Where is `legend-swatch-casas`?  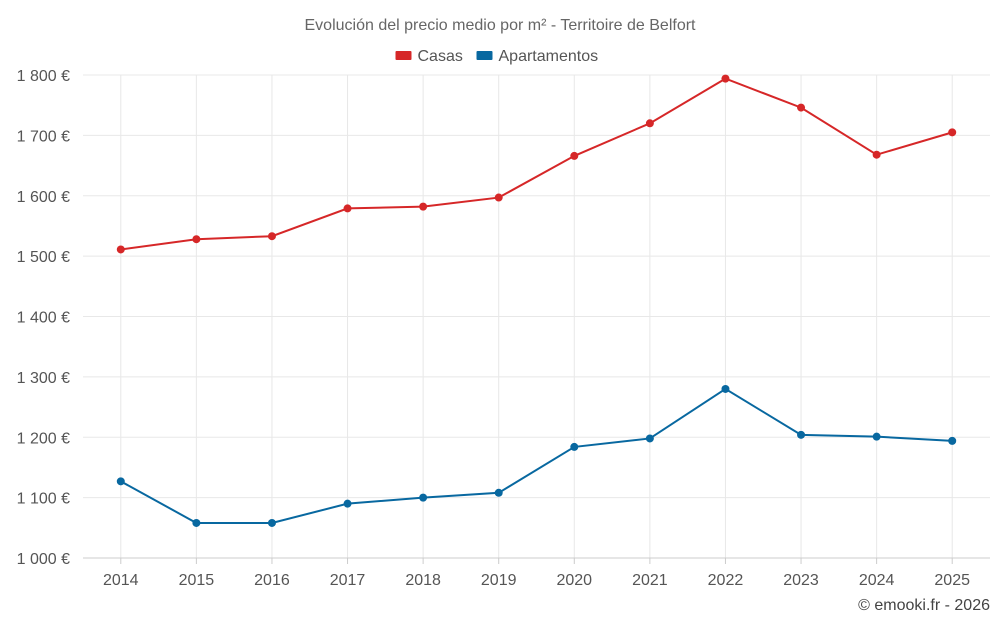 legend-swatch-casas is located at coordinates (403, 55).